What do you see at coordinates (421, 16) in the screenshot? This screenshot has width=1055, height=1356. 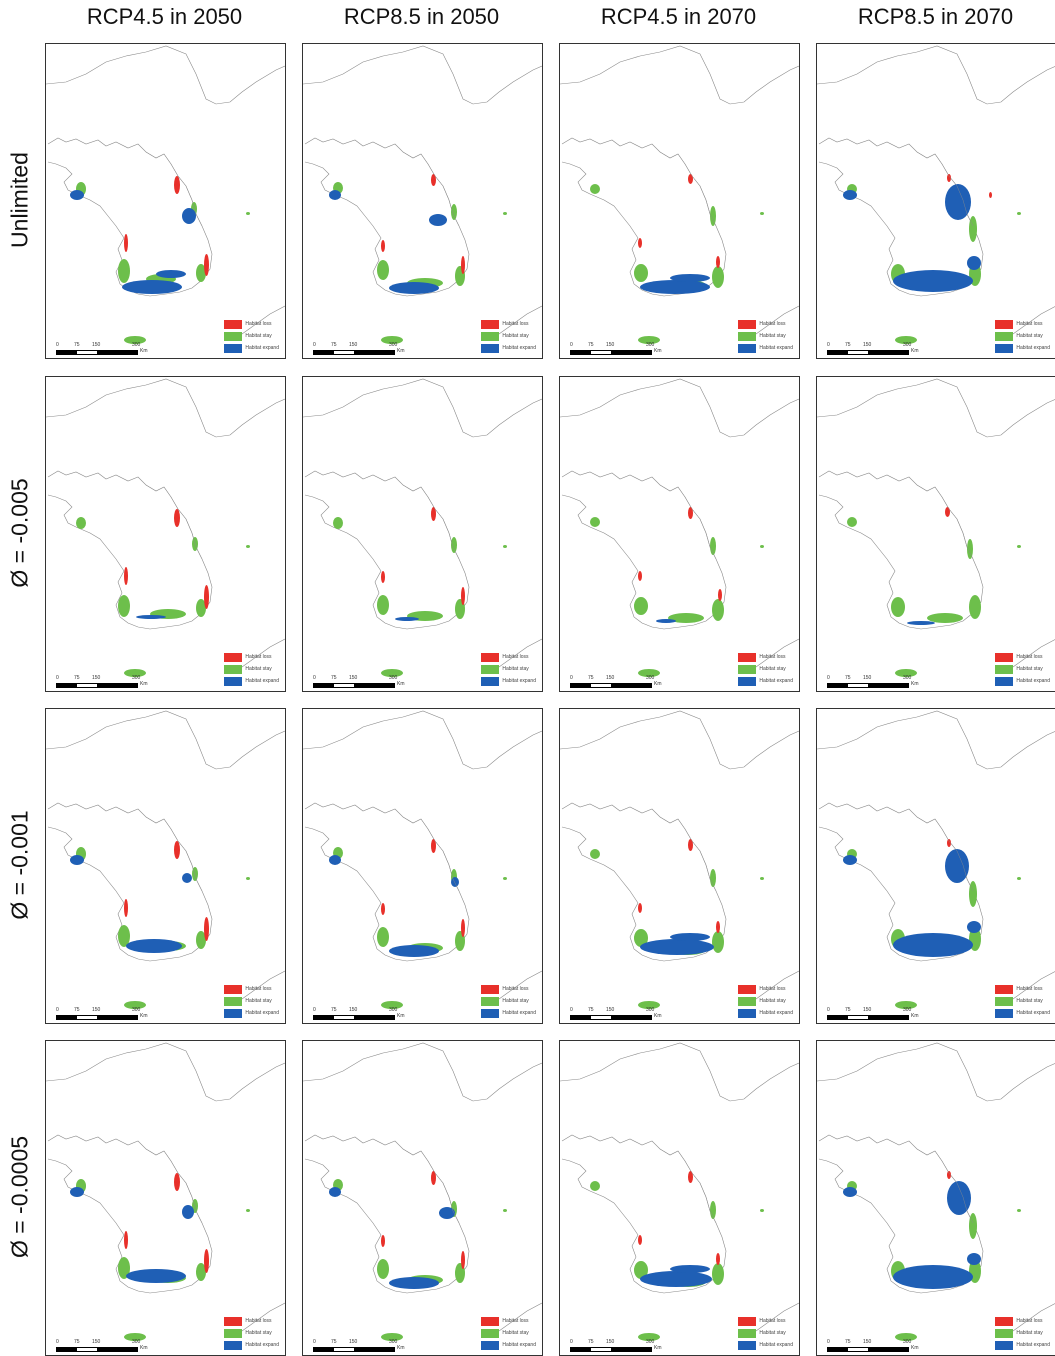 I see `column-header-2: RCP8.5 in 2050` at bounding box center [421, 16].